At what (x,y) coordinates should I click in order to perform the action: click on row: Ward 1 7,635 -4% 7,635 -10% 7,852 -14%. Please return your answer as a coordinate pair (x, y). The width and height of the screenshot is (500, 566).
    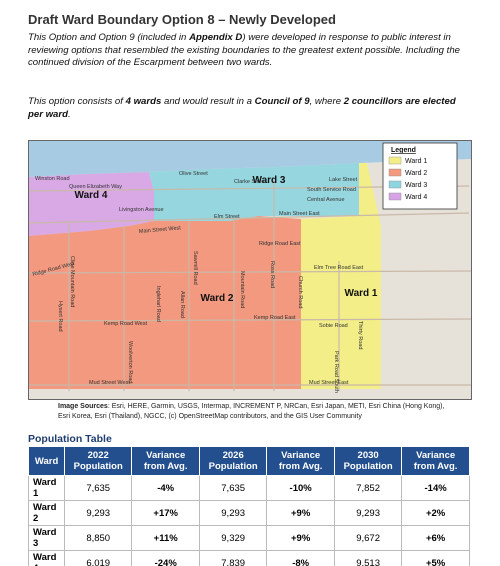
    Looking at the image, I should click on (248, 488).